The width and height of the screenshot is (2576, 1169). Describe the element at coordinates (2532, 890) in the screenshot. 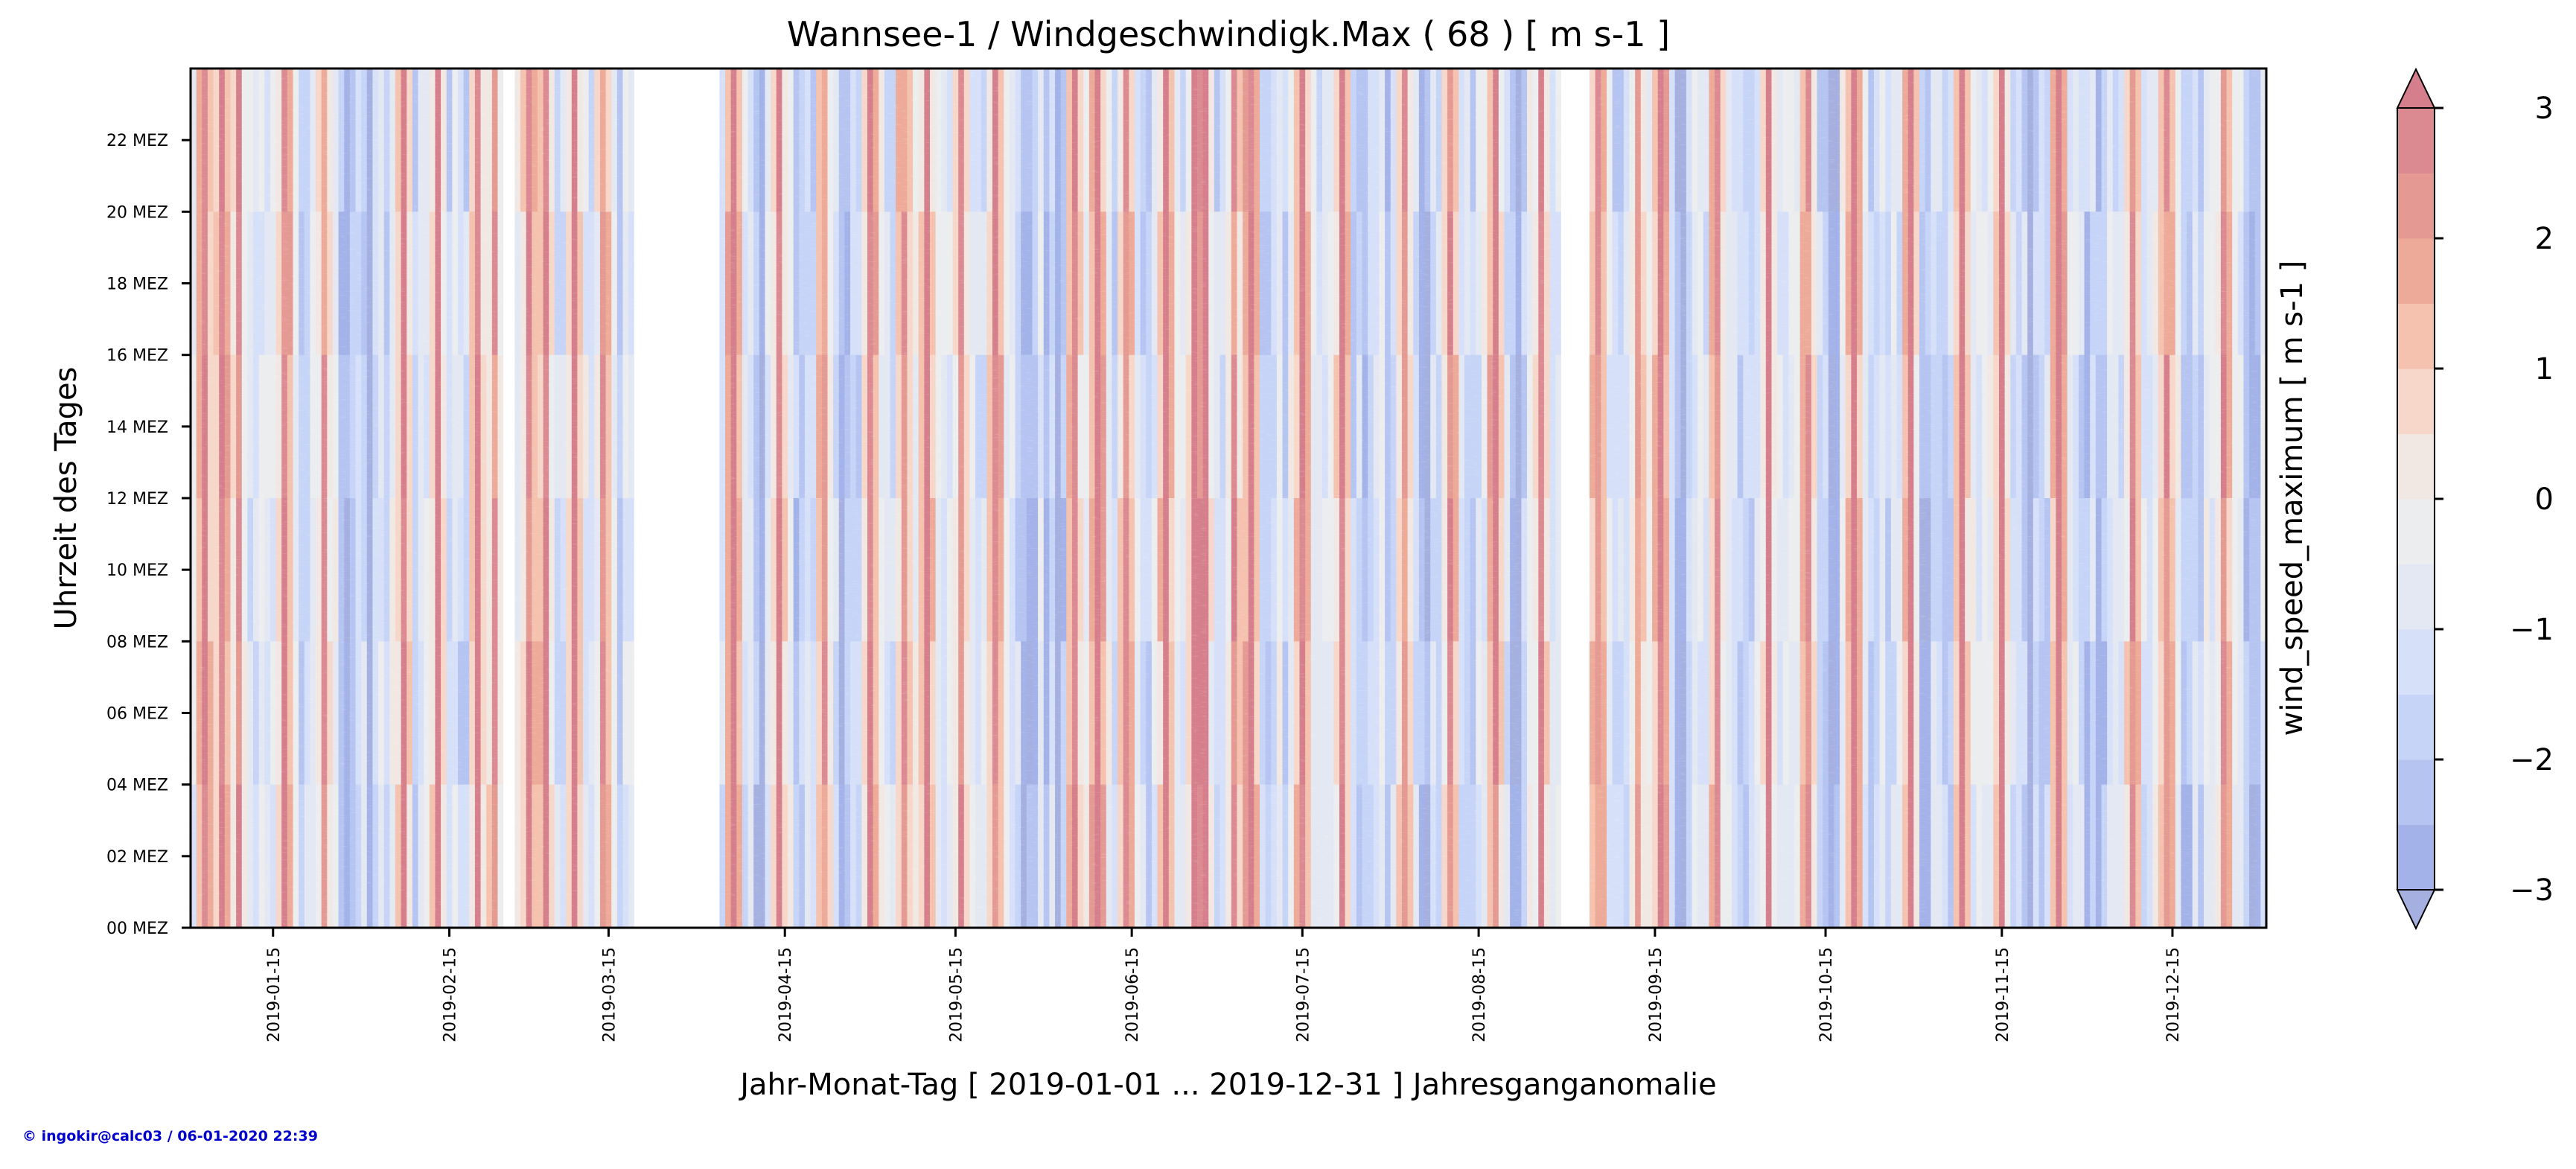

I see `colorbar-tick-label: −3` at that location.